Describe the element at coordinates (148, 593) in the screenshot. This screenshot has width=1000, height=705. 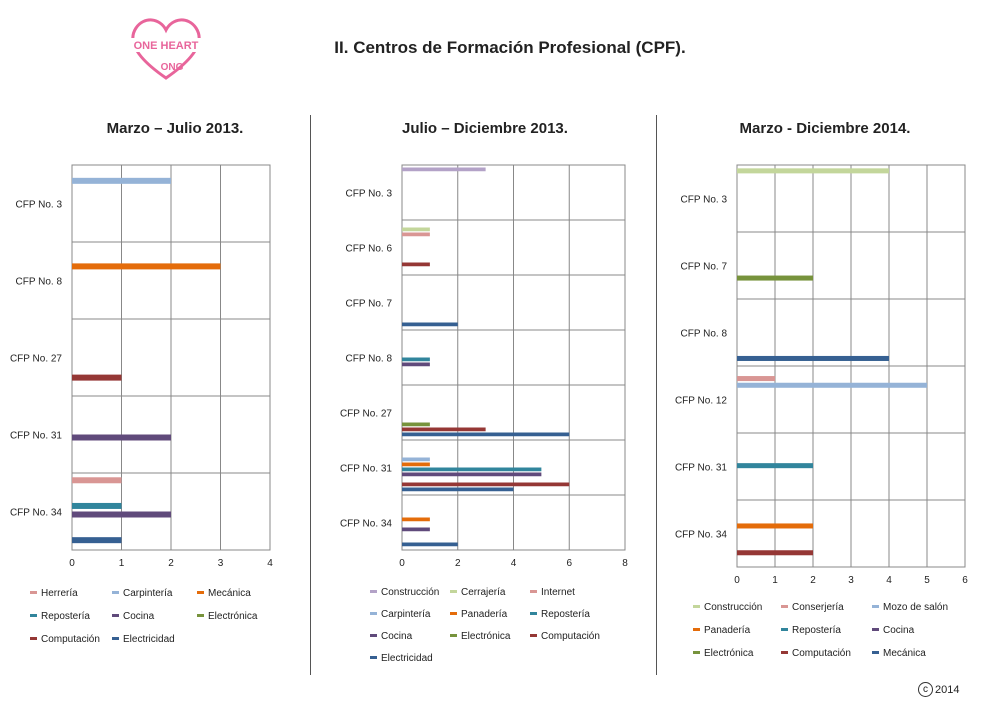
I see `legend-label: Carpintería` at that location.